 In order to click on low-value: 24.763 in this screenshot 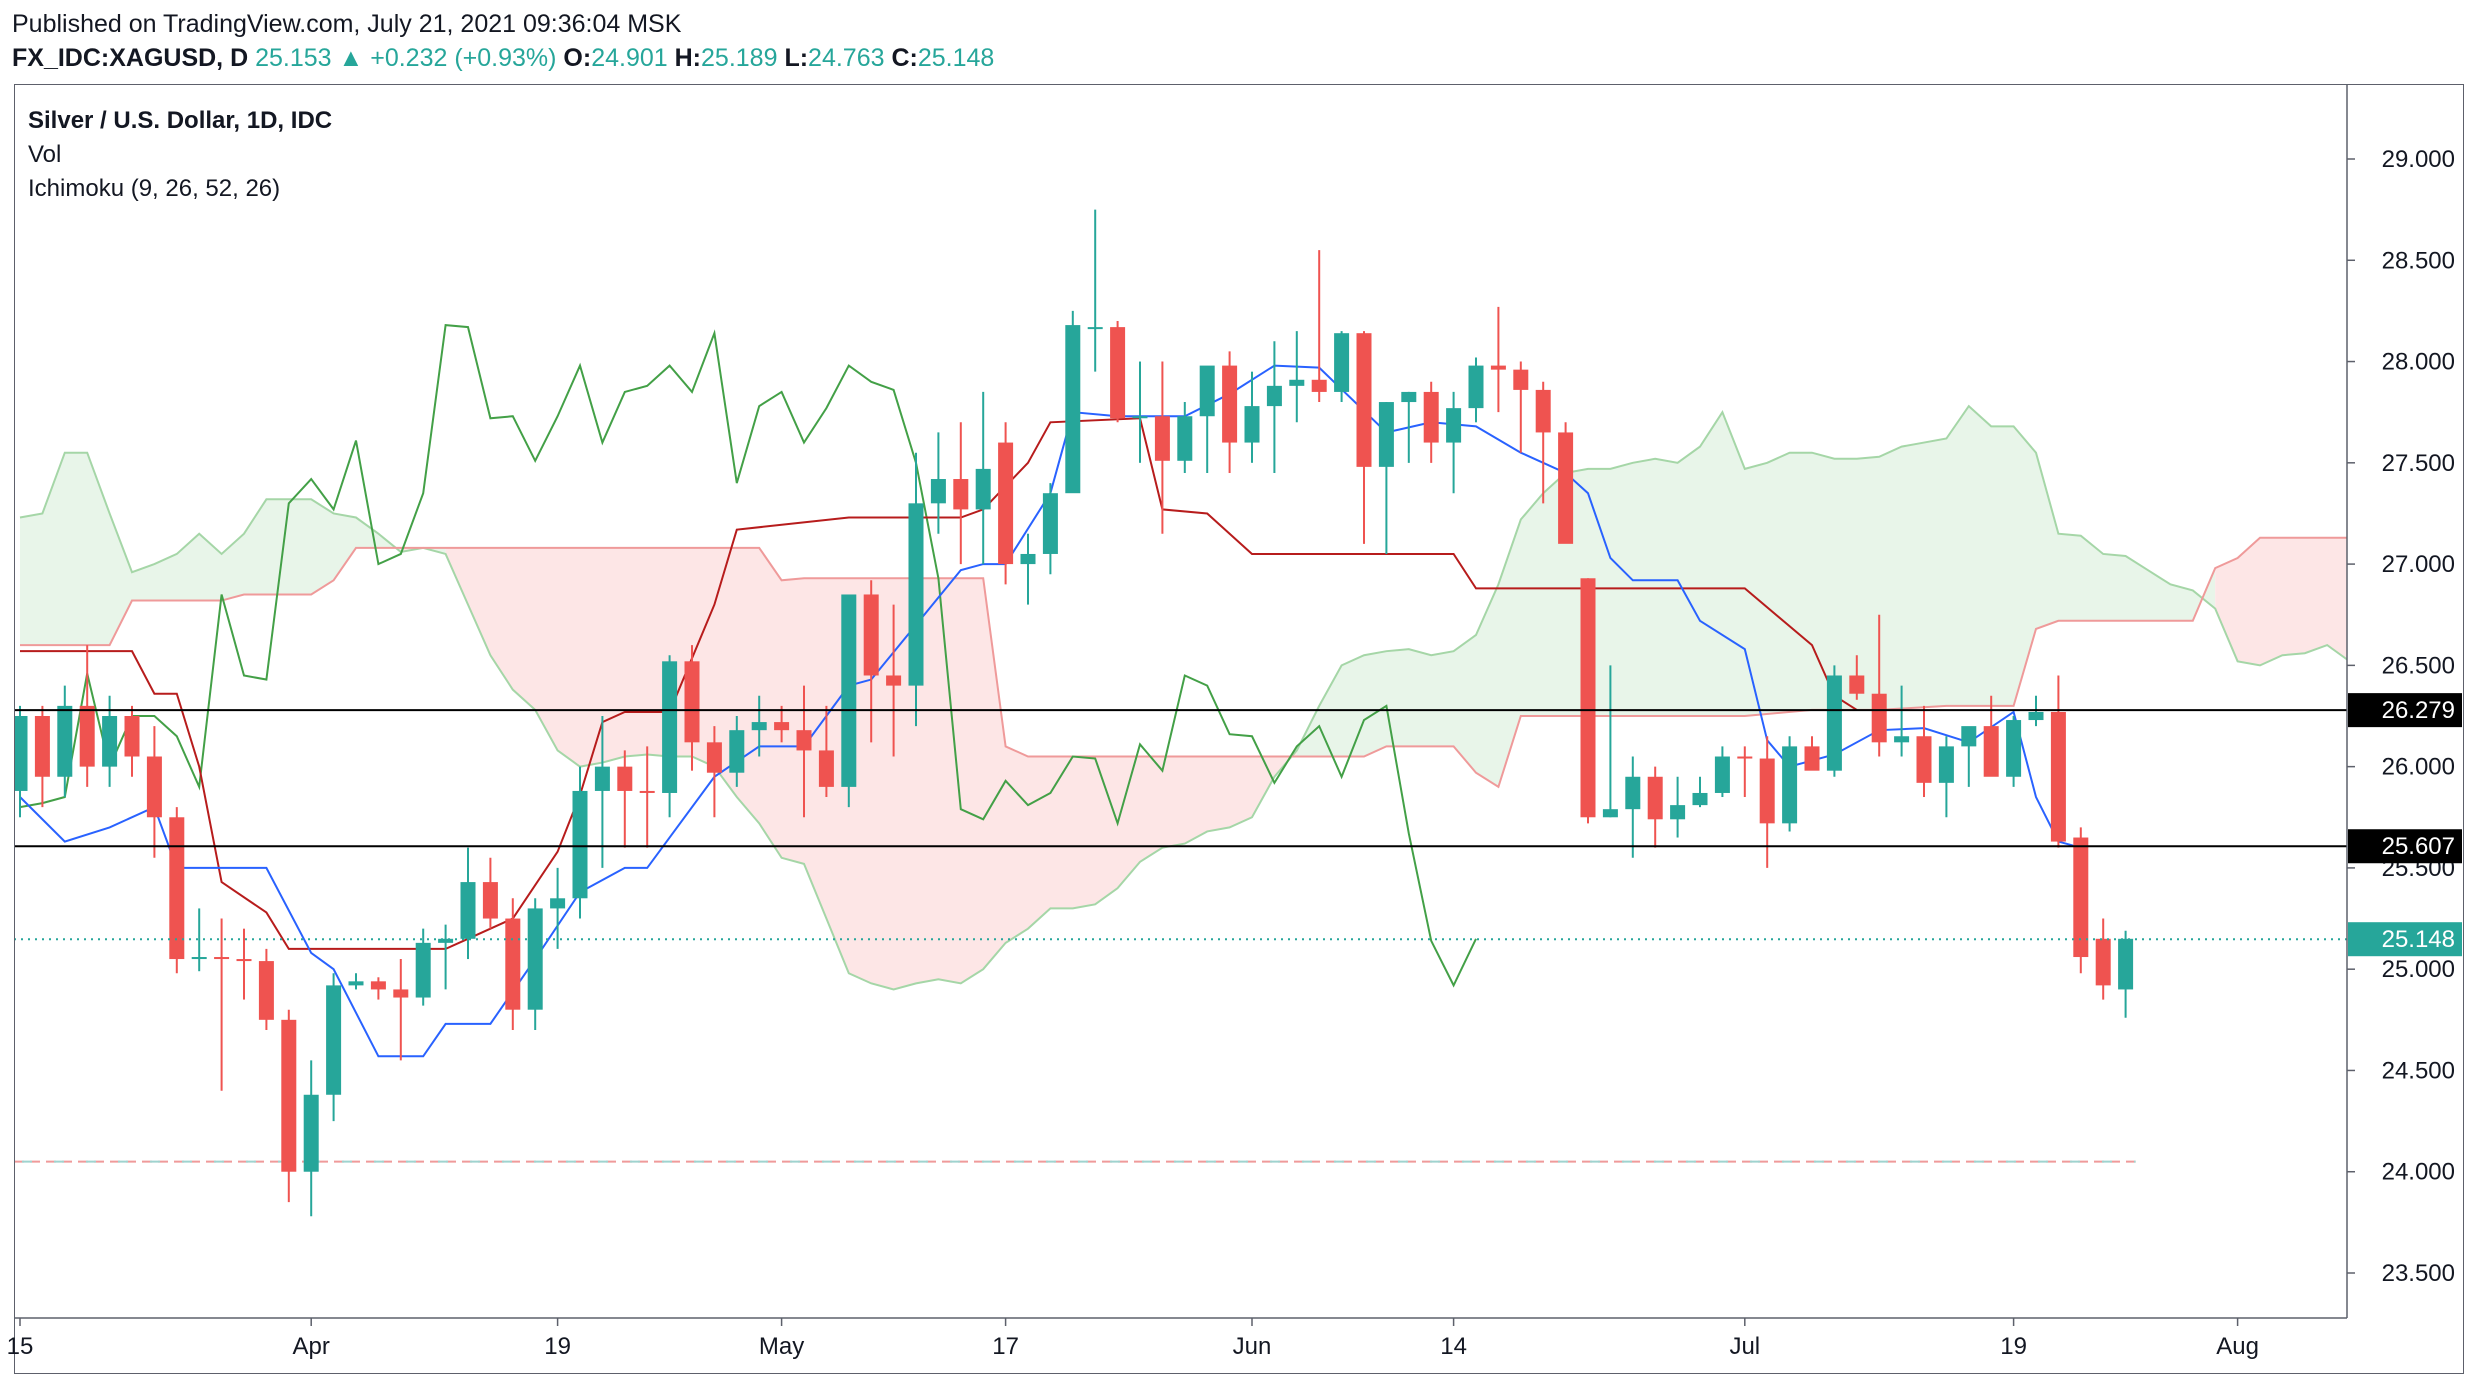, I will do `click(846, 58)`.